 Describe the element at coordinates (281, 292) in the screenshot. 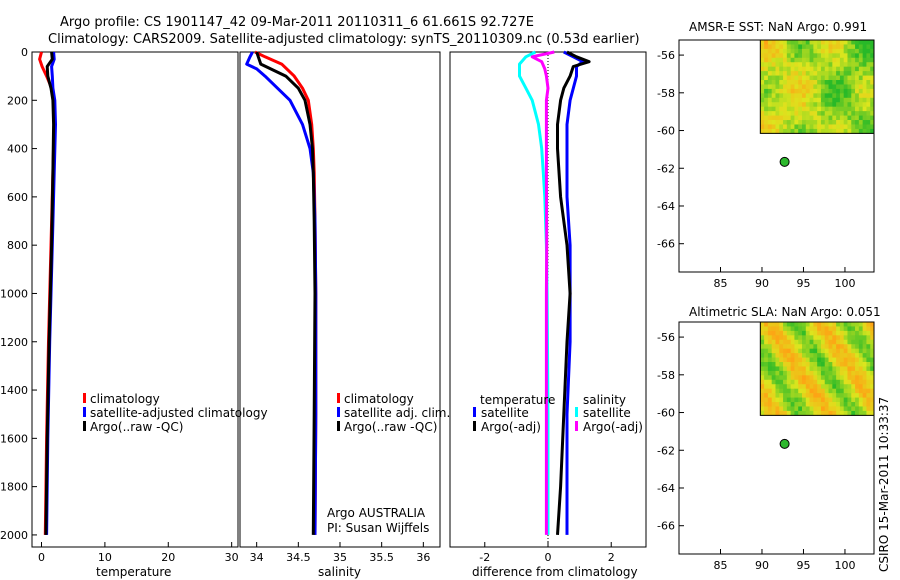

I see `salinity-series` at that location.